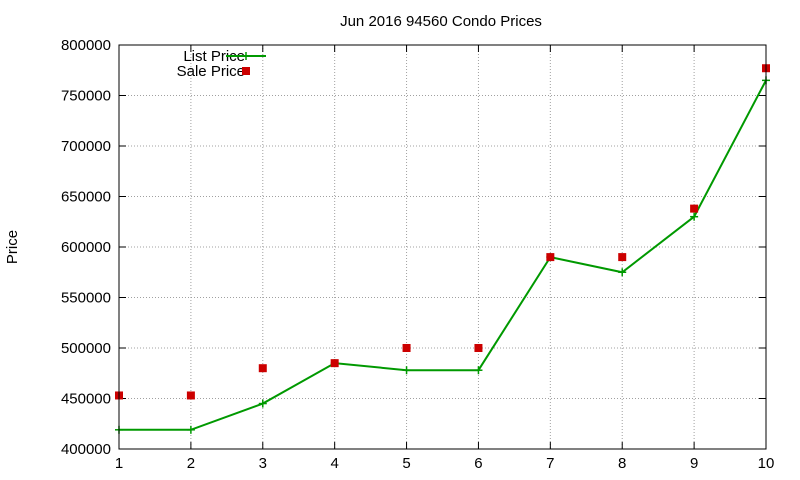 This screenshot has height=480, width=800. I want to click on legend-swatch-list-price, so click(246, 56).